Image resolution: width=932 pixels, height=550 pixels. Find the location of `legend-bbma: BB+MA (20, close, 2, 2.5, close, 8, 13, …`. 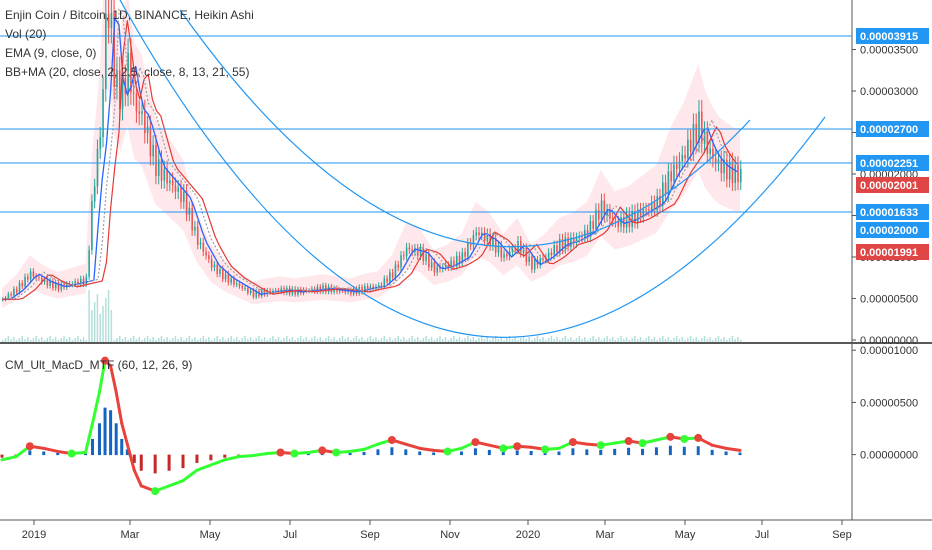

legend-bbma: BB+MA (20, close, 2, 2.5, close, 8, 13, … is located at coordinates (127, 72).